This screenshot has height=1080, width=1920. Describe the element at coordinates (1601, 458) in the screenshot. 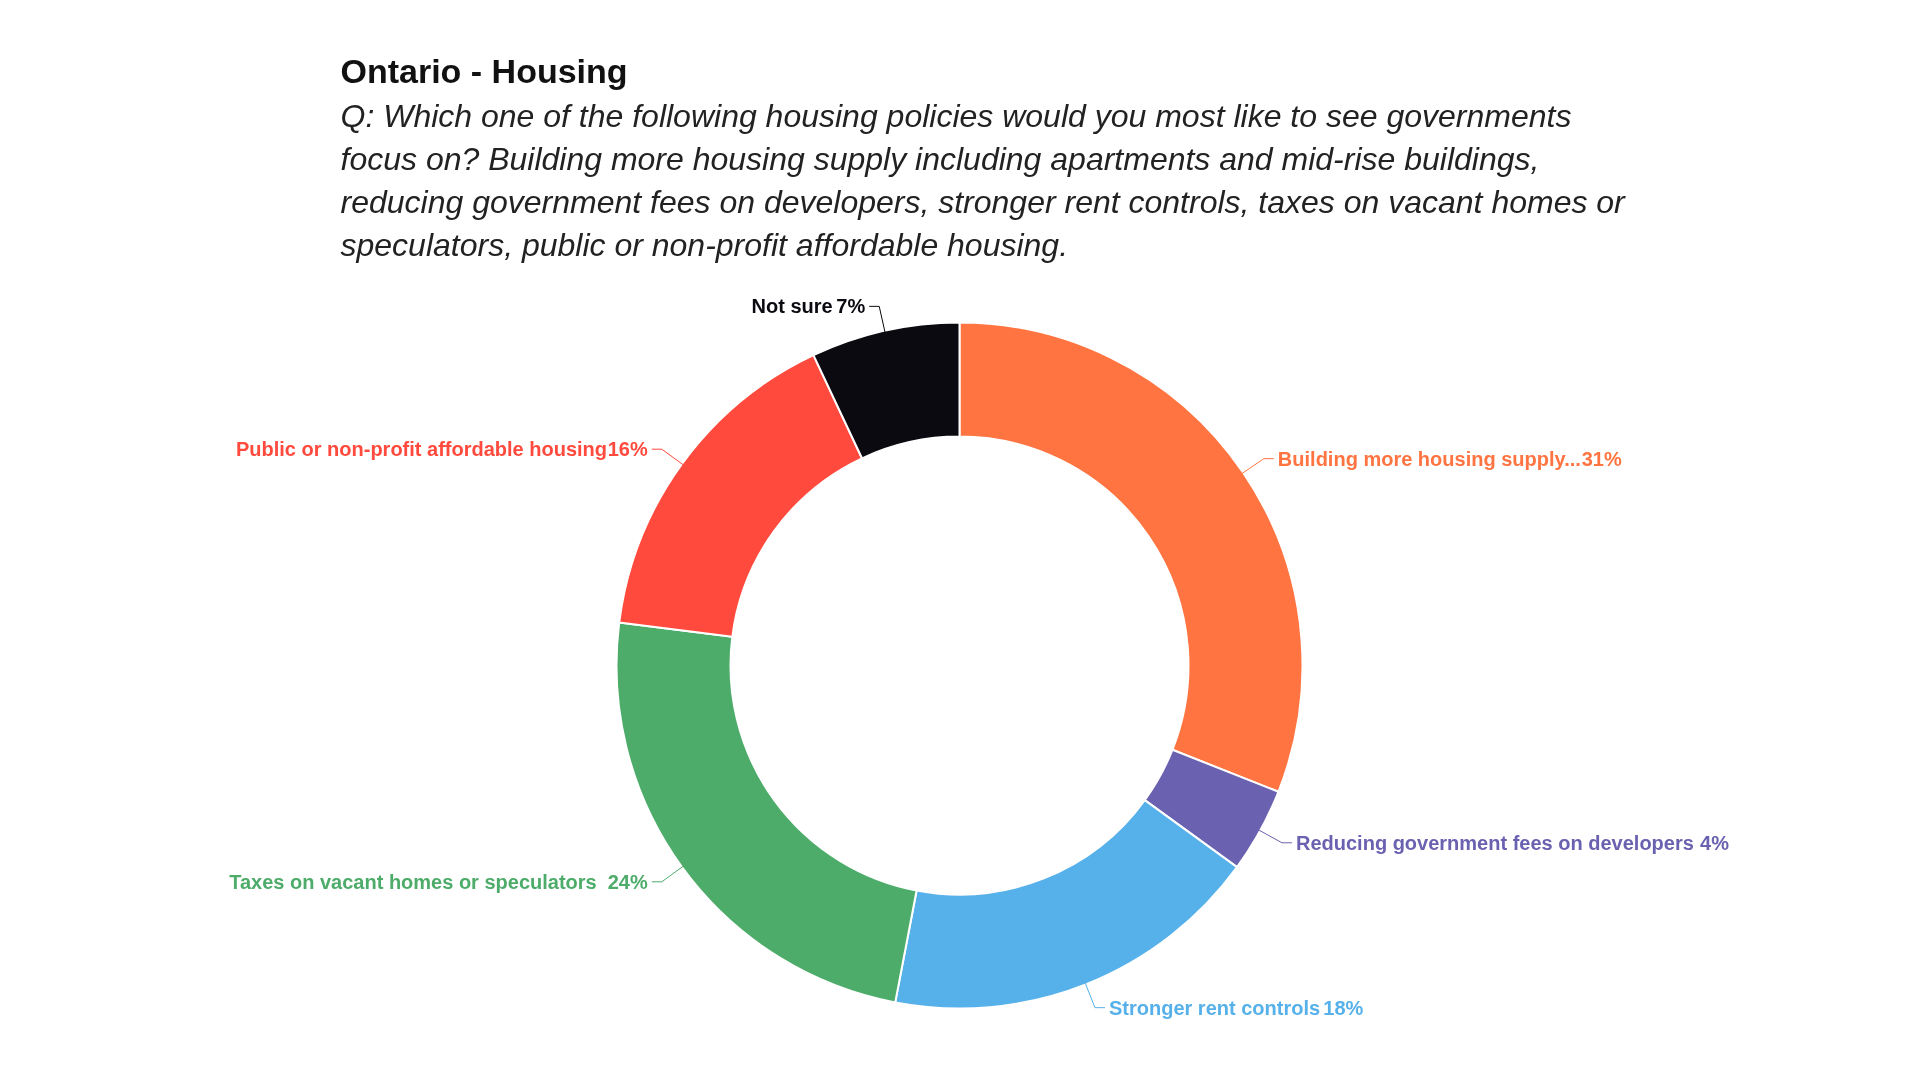

I see `data-label: 31%` at that location.